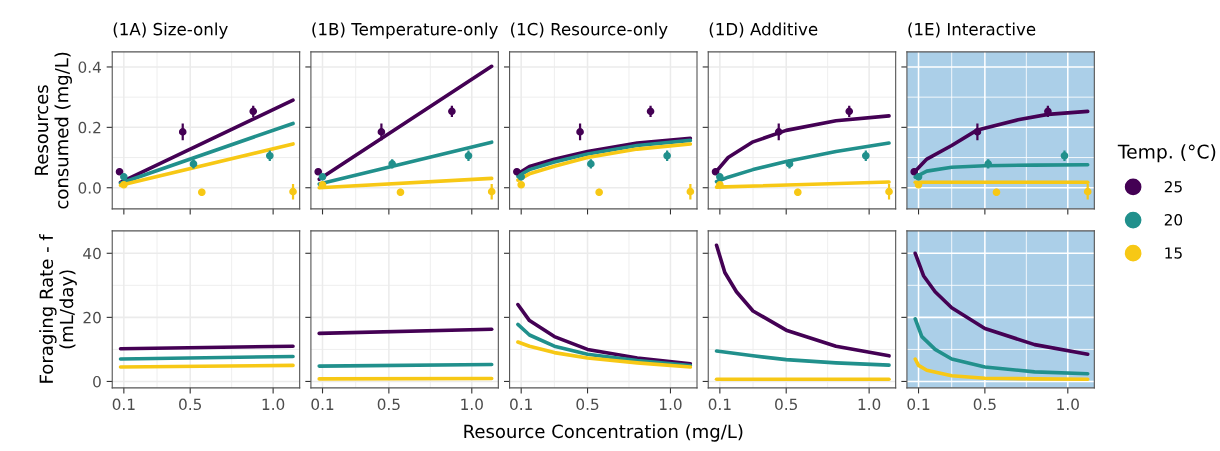 Image resolution: width=1220 pixels, height=451 pixels. I want to click on chart-title: (1D) Additive, so click(763, 30).